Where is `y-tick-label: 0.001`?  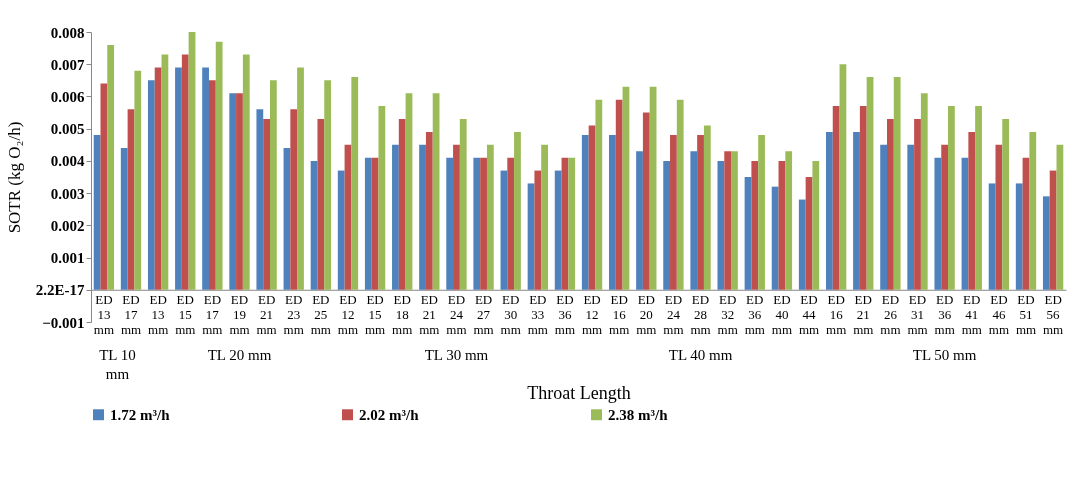
y-tick-label: 0.001 is located at coordinates (67, 258).